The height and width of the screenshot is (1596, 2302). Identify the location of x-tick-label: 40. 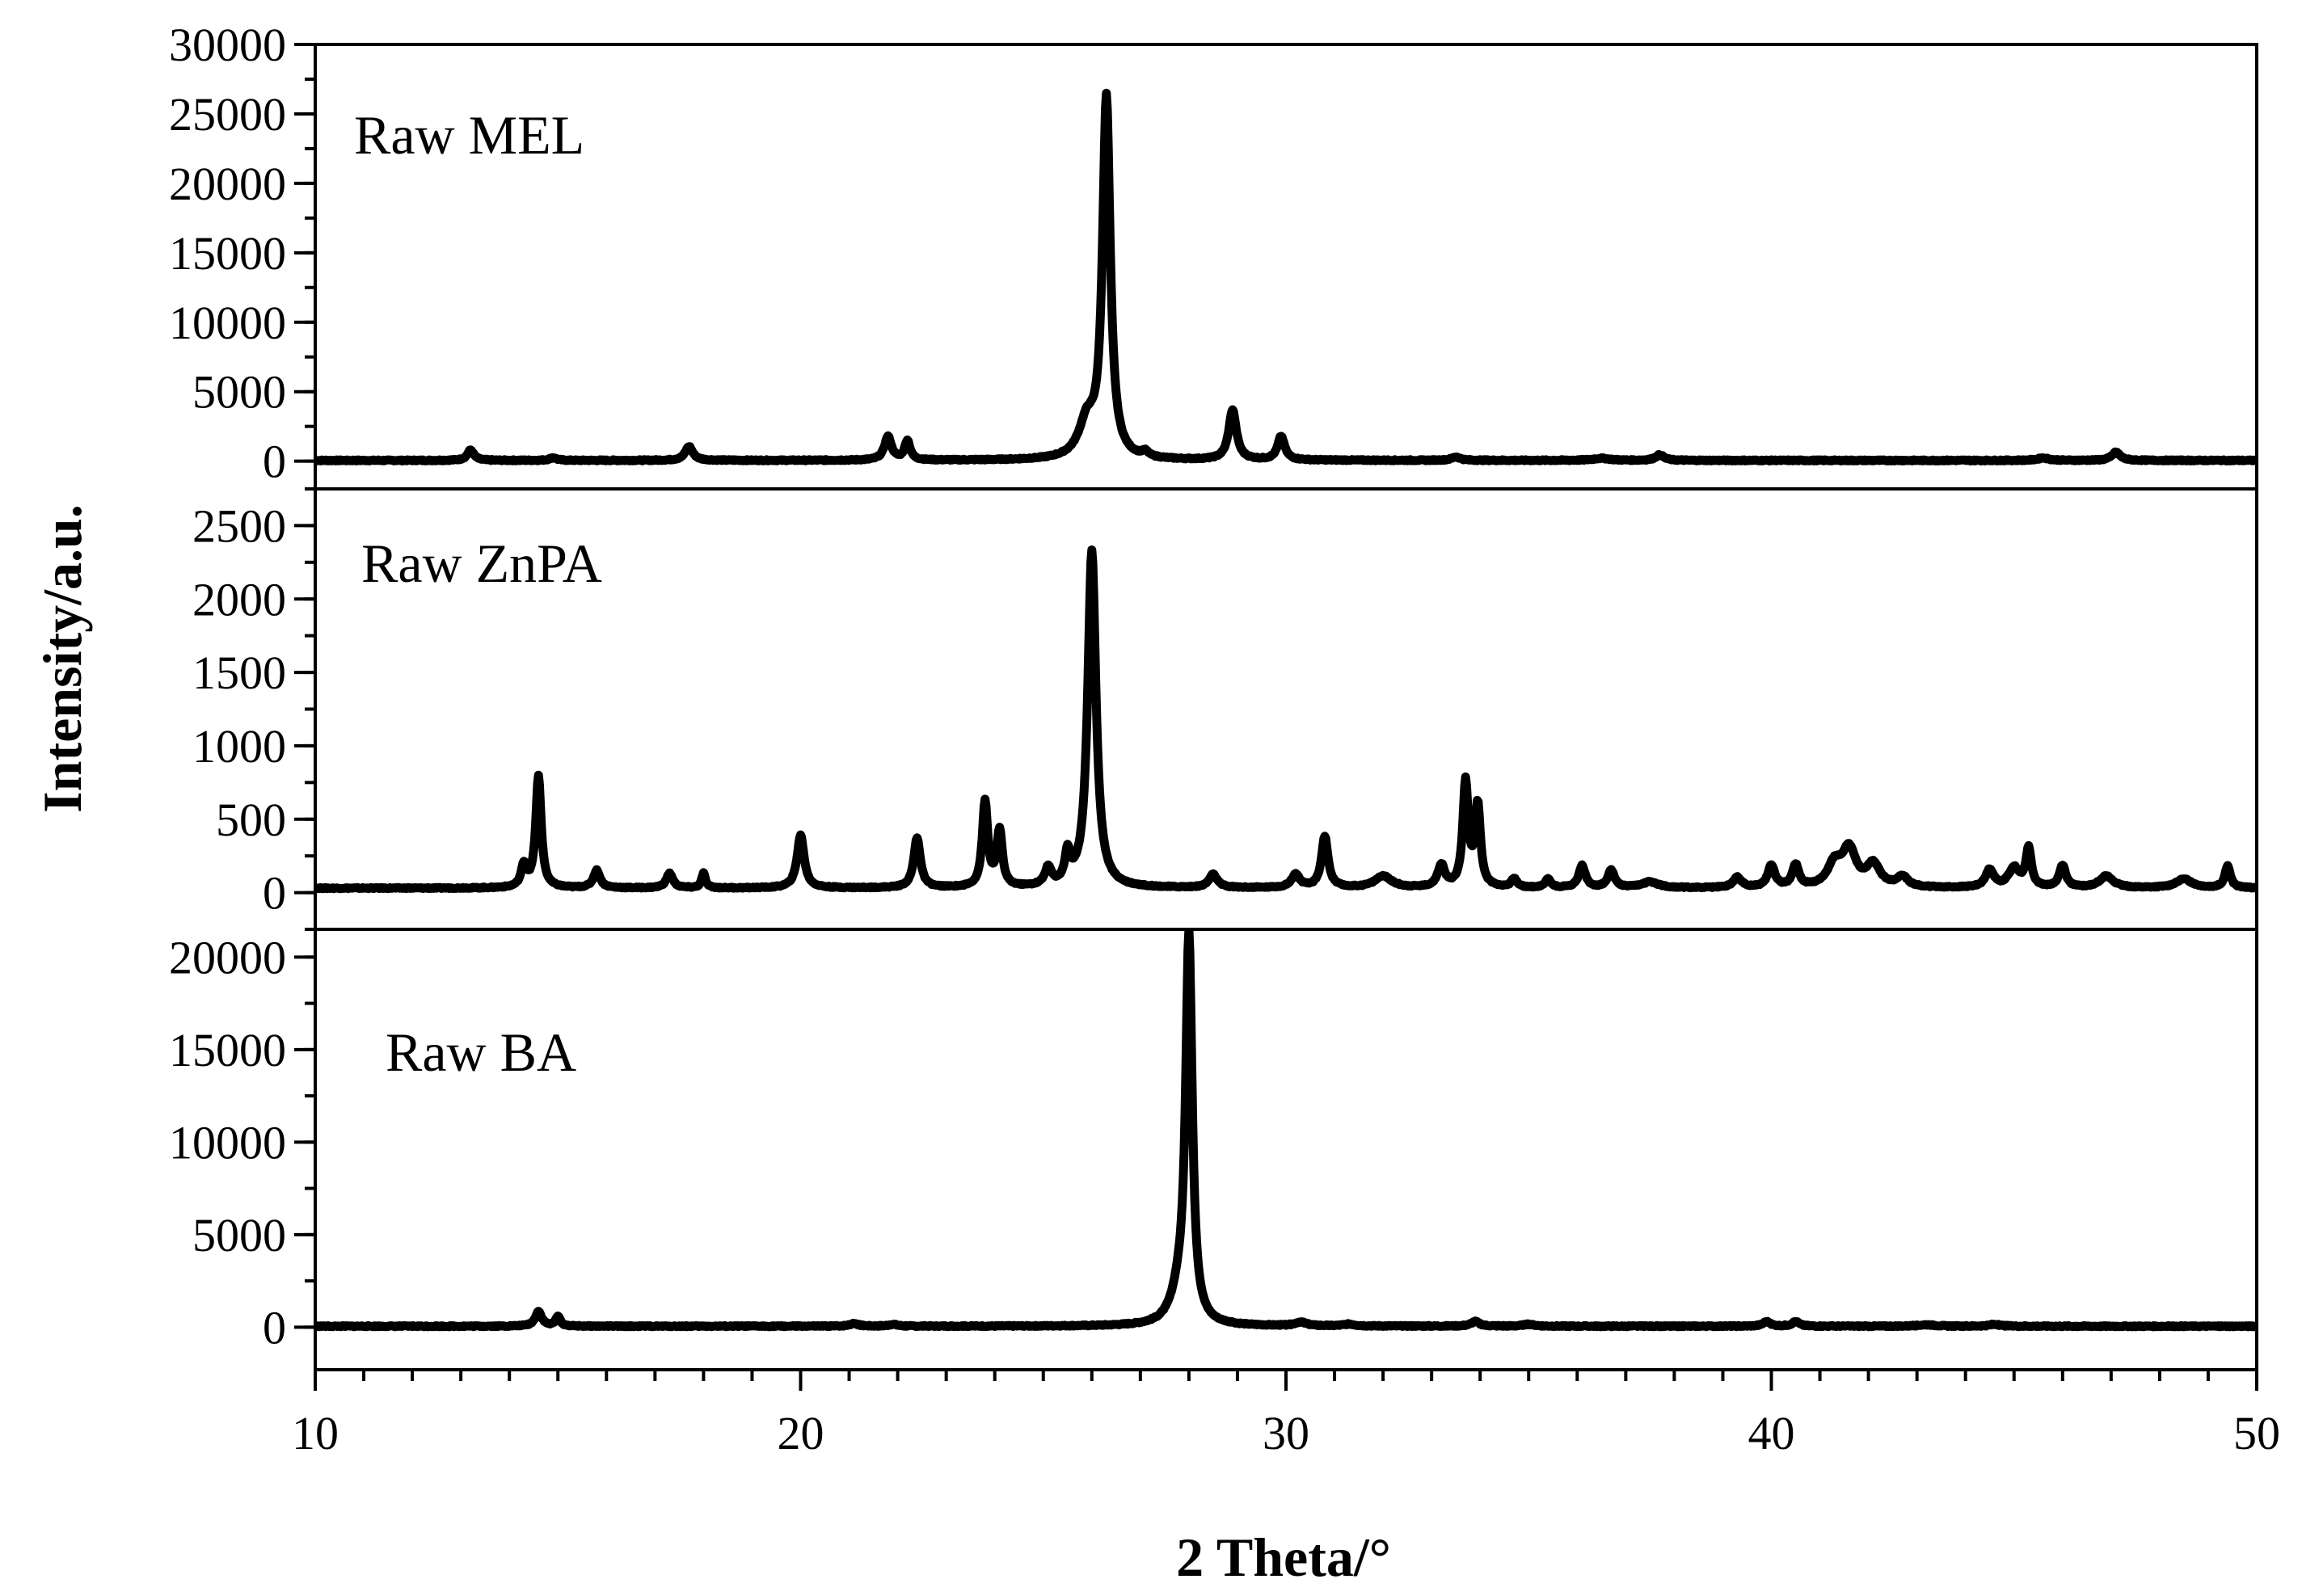
(1771, 1433).